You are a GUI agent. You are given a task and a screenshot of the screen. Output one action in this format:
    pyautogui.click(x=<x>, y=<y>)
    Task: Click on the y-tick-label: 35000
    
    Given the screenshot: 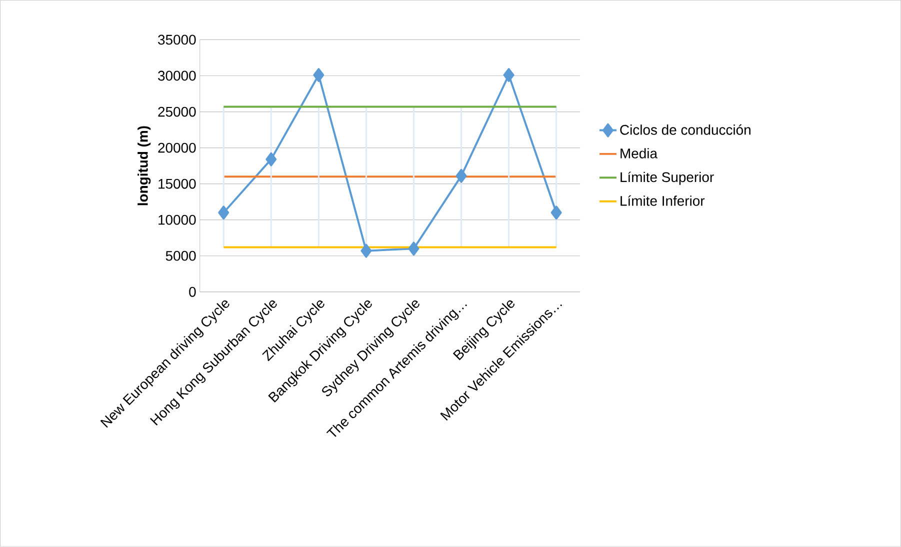 What is the action you would take?
    pyautogui.click(x=177, y=39)
    